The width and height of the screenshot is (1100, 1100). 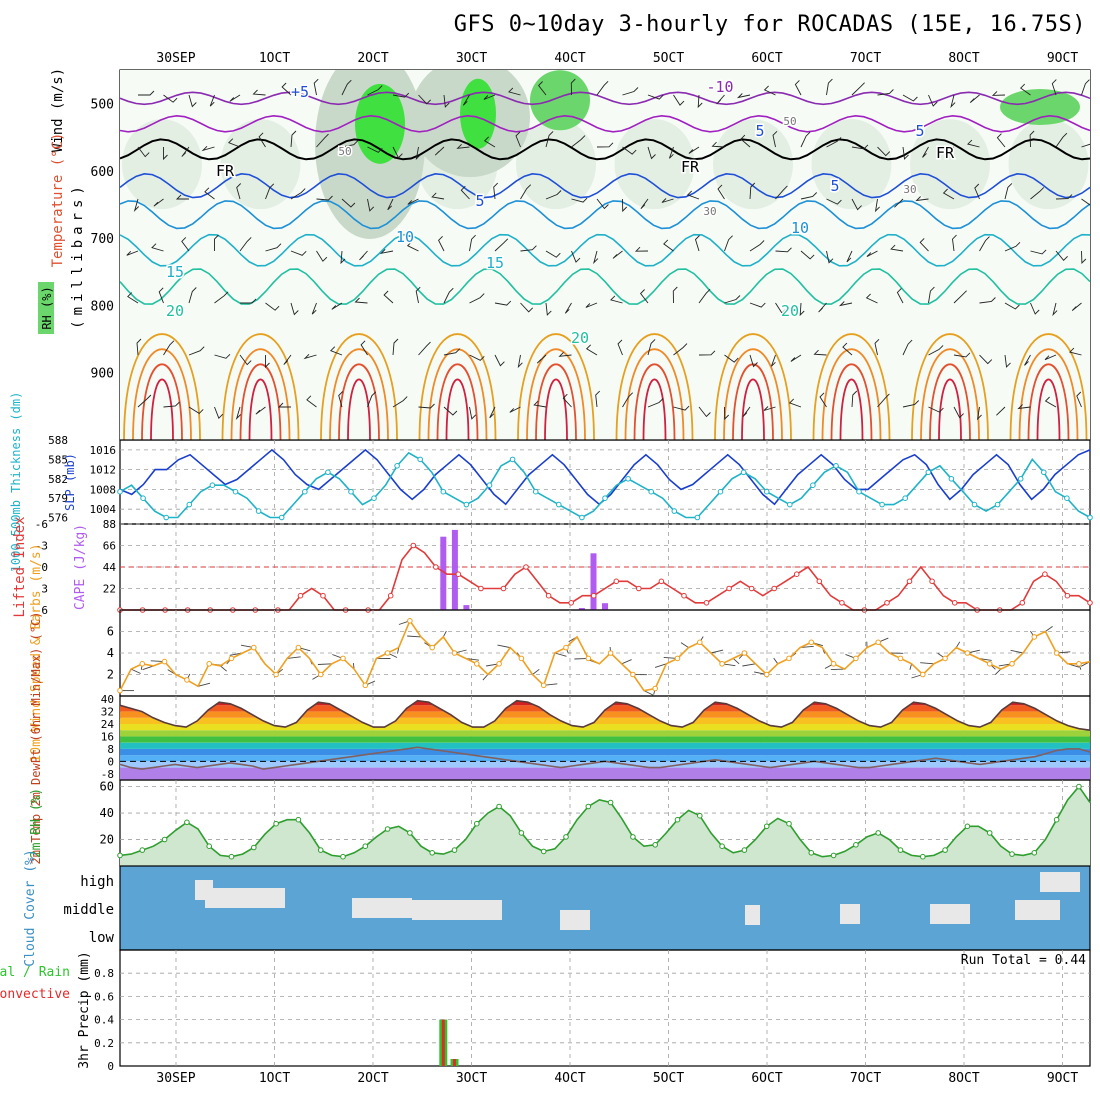 I want to click on ylabel-right: SLP (mb), so click(x=70, y=482).